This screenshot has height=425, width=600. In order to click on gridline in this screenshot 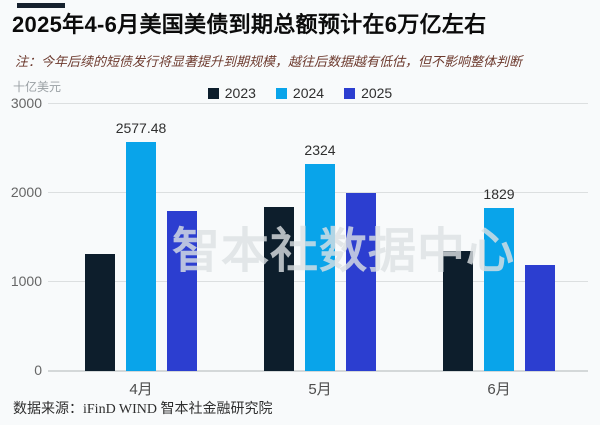, I will do `click(318, 103)`.